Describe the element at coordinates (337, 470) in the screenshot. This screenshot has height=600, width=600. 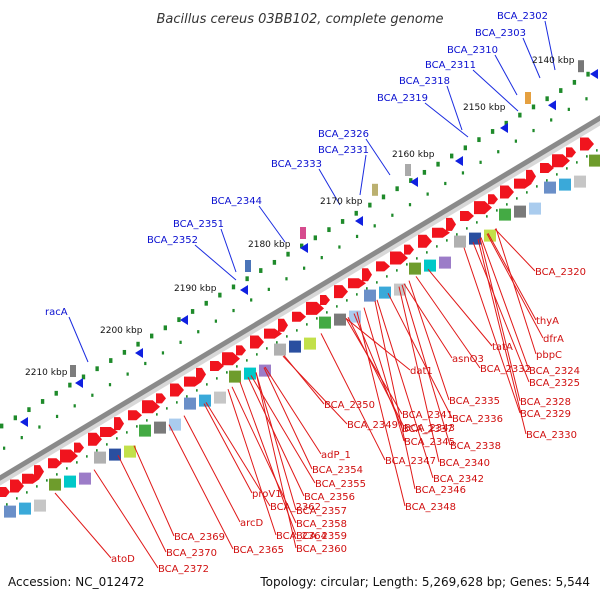
I see `gene-label-lower: BCA_2354` at that location.